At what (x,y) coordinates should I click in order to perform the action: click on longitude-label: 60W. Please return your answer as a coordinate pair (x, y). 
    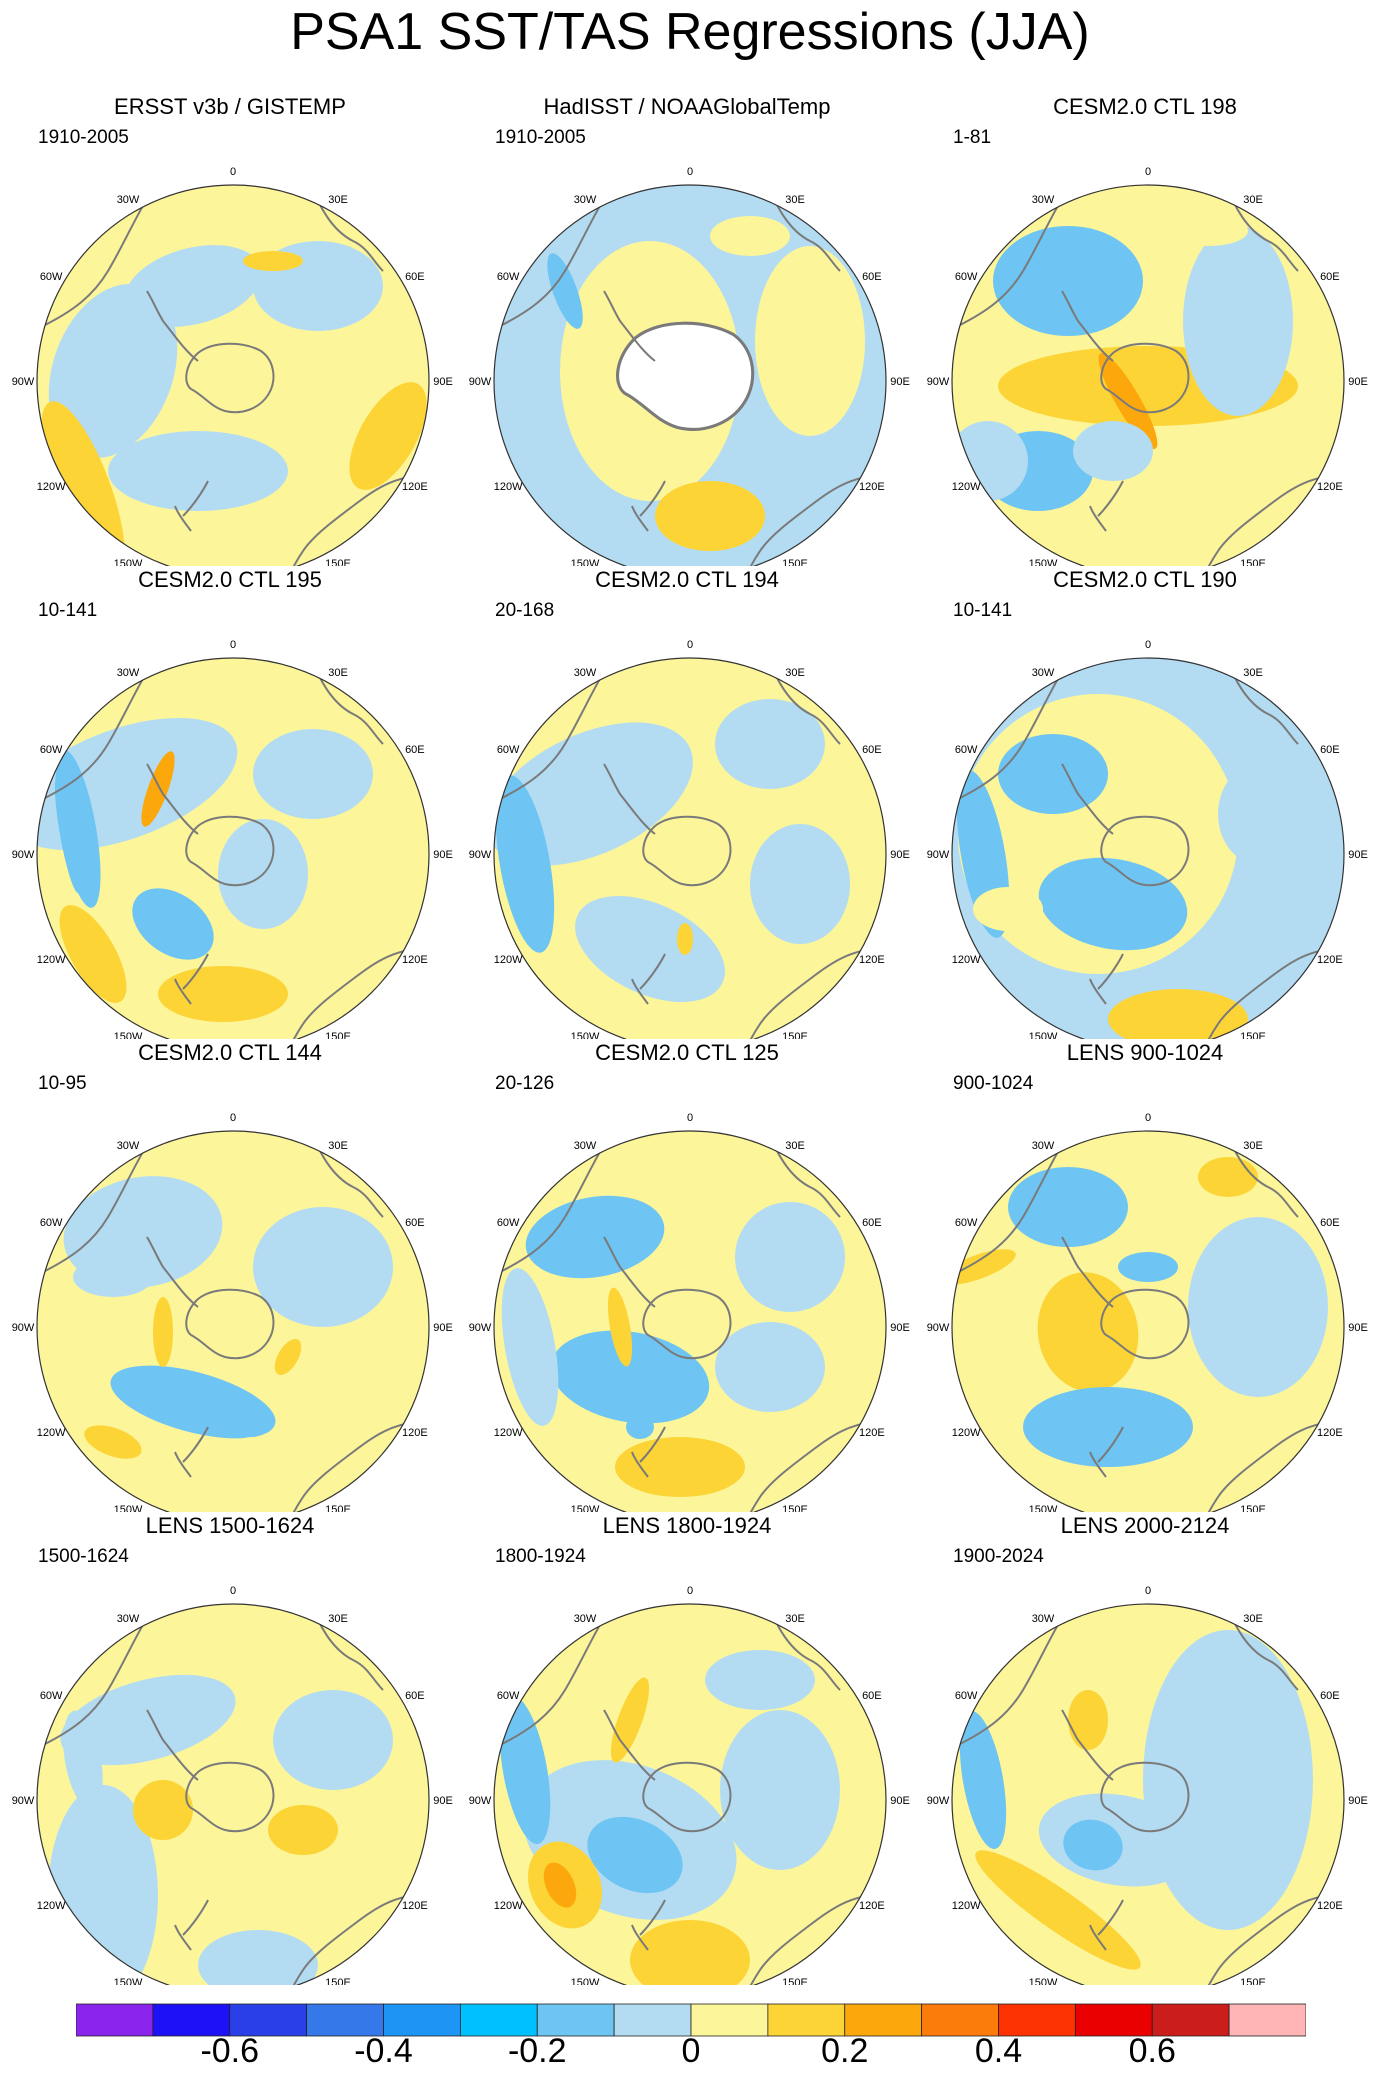
    Looking at the image, I should click on (51, 1696).